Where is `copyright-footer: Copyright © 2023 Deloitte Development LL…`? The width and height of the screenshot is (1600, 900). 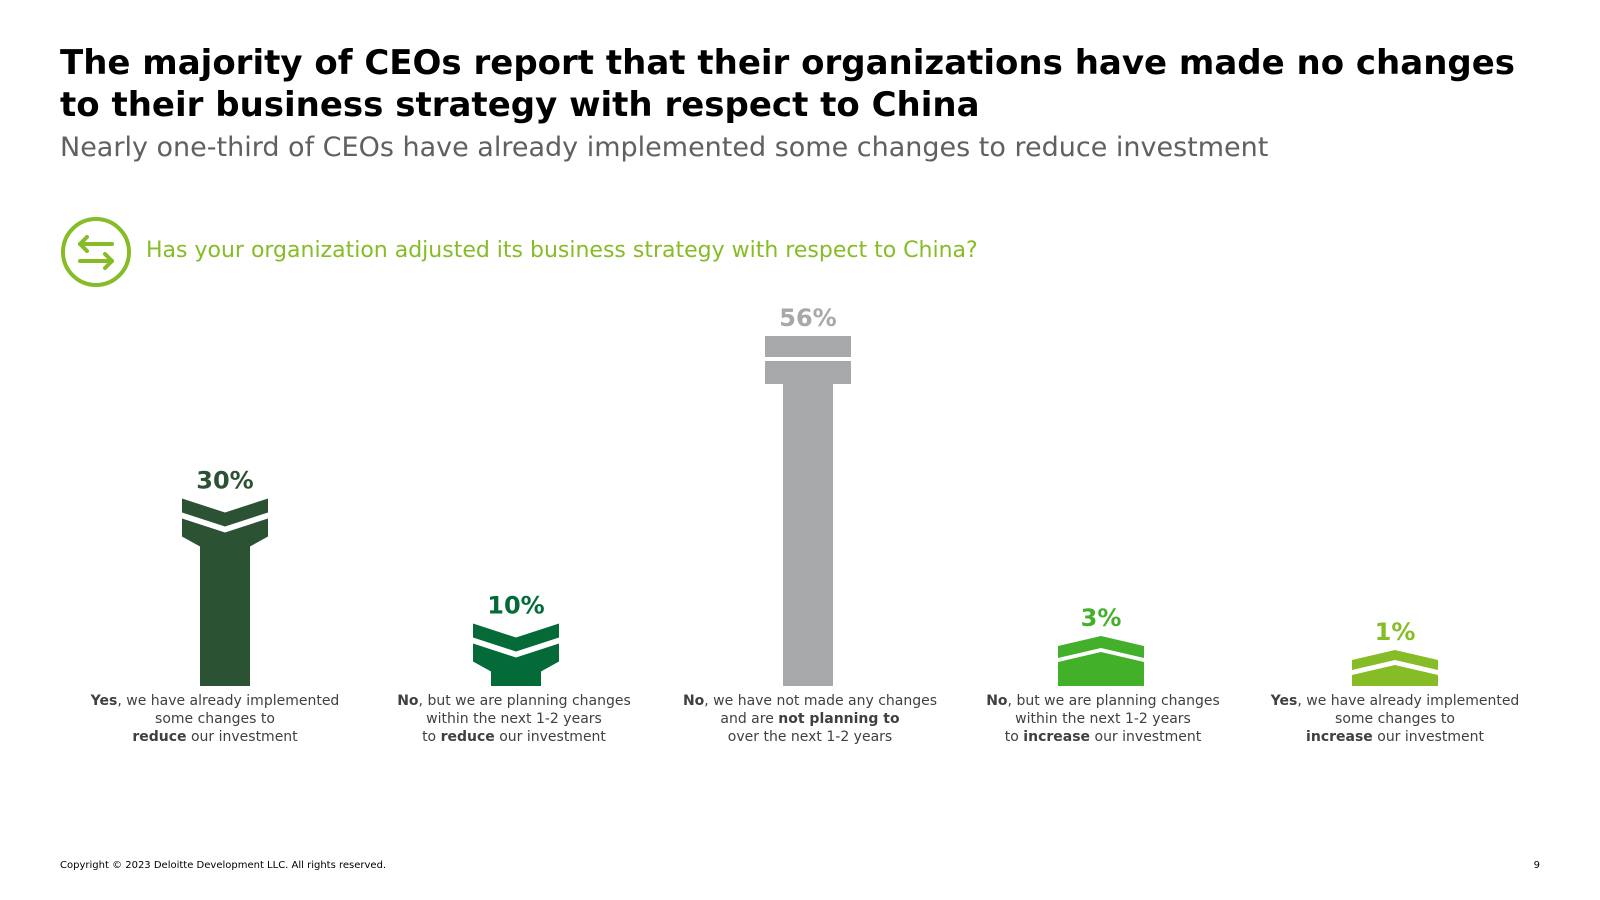
copyright-footer: Copyright © 2023 Deloitte Development LL… is located at coordinates (223, 865).